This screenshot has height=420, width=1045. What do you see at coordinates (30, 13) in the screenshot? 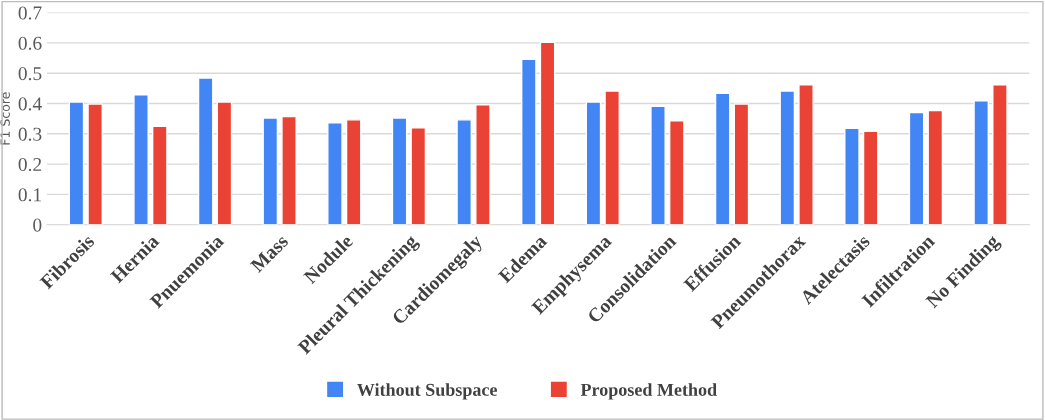
I see `y-tick-label: 0.7` at bounding box center [30, 13].